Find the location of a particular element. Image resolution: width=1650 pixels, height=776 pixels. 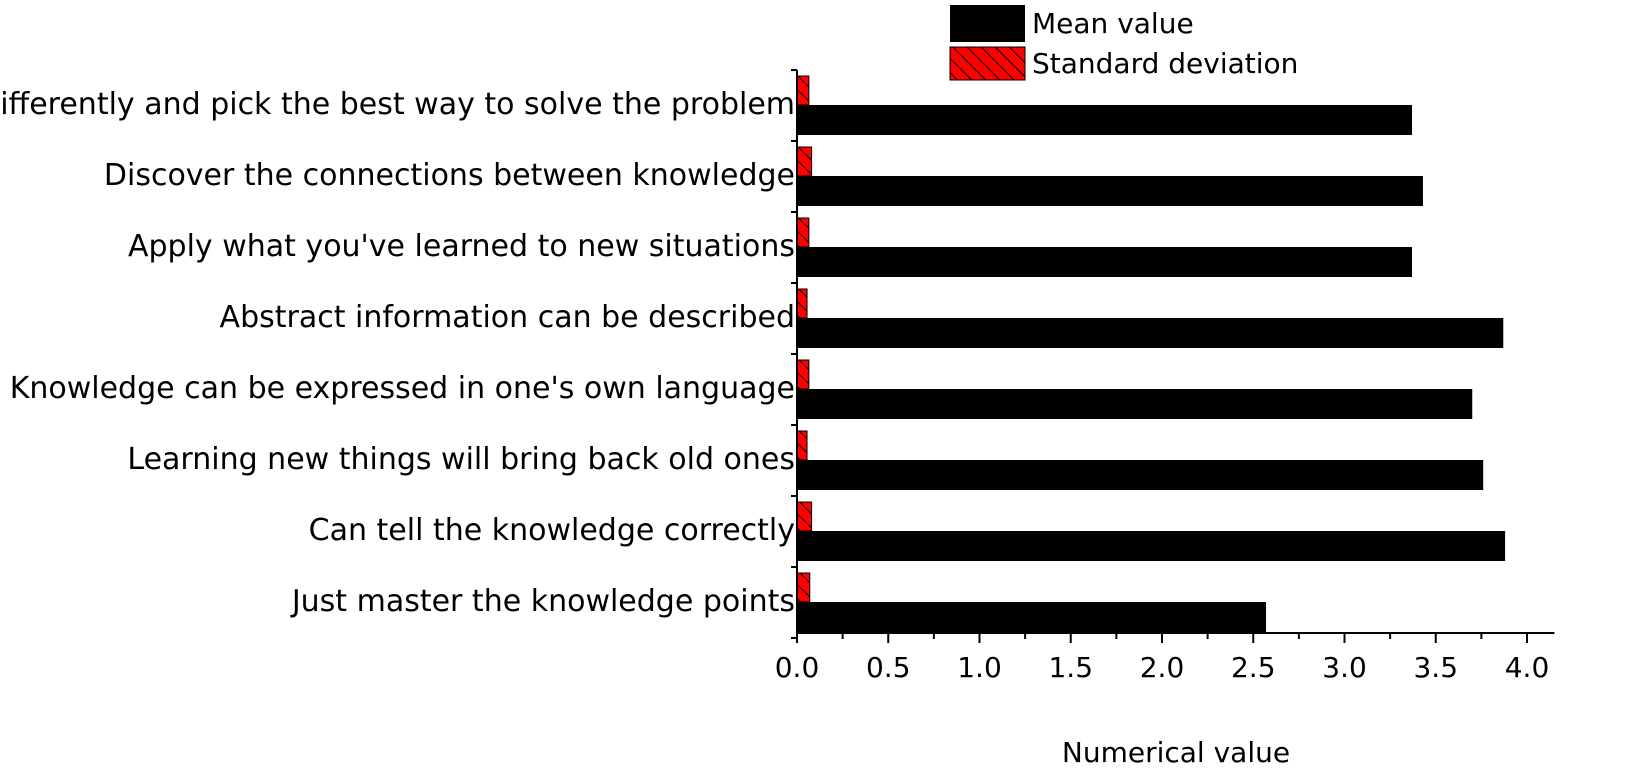

x-axis-title: Numerical value is located at coordinates (1176, 752).